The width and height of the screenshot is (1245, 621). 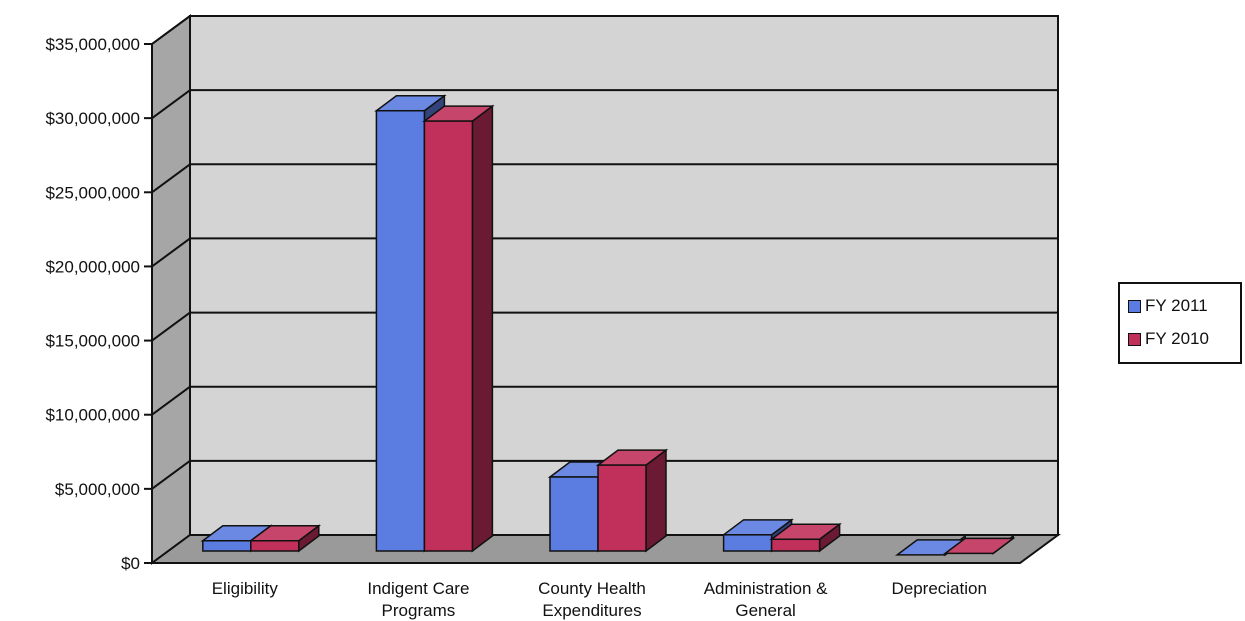 I want to click on legend-item-fy2010: FY 2010, so click(x=1168, y=339).